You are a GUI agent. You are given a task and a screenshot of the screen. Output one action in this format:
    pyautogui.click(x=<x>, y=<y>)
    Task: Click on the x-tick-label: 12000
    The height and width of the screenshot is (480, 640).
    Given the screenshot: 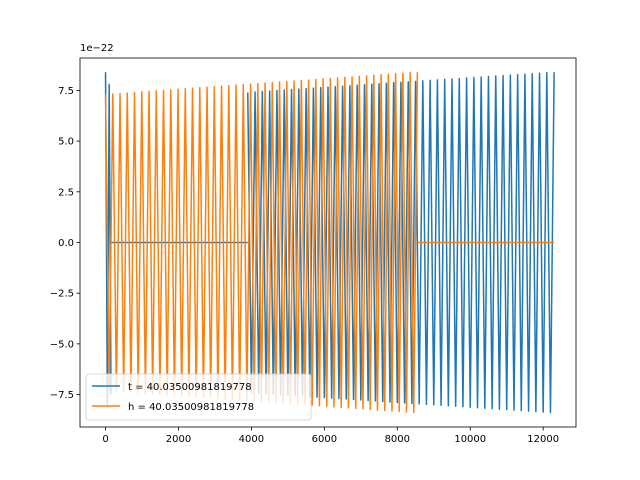 What is the action you would take?
    pyautogui.click(x=543, y=439)
    